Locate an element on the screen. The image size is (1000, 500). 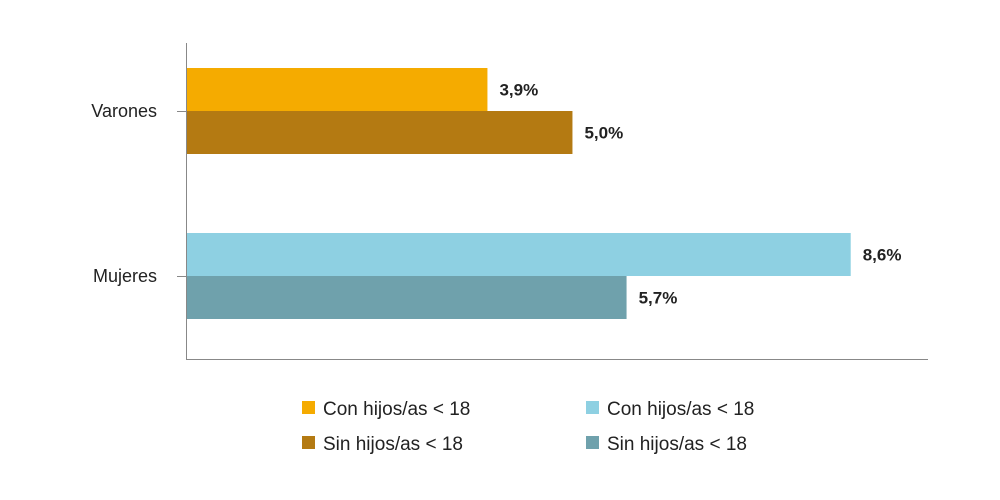
legend-label-4: Sin hijos/as < 18 is located at coordinates (677, 444).